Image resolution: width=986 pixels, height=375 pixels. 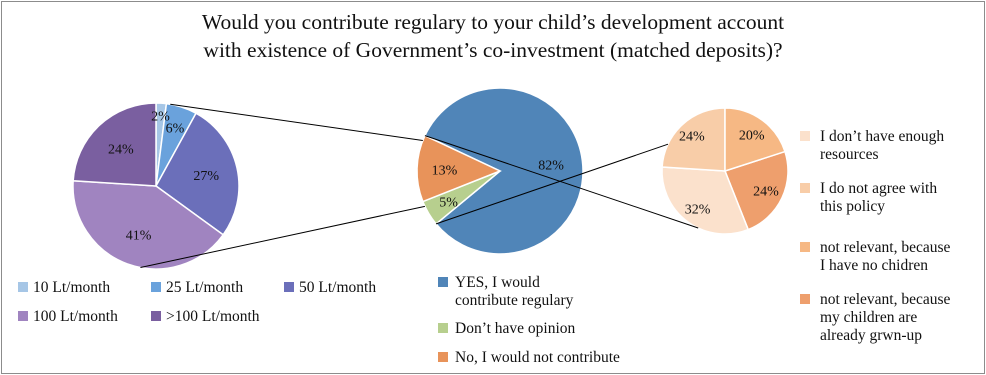 What do you see at coordinates (514, 300) in the screenshot?
I see `main-legend-label-0-1: contribute regulary` at bounding box center [514, 300].